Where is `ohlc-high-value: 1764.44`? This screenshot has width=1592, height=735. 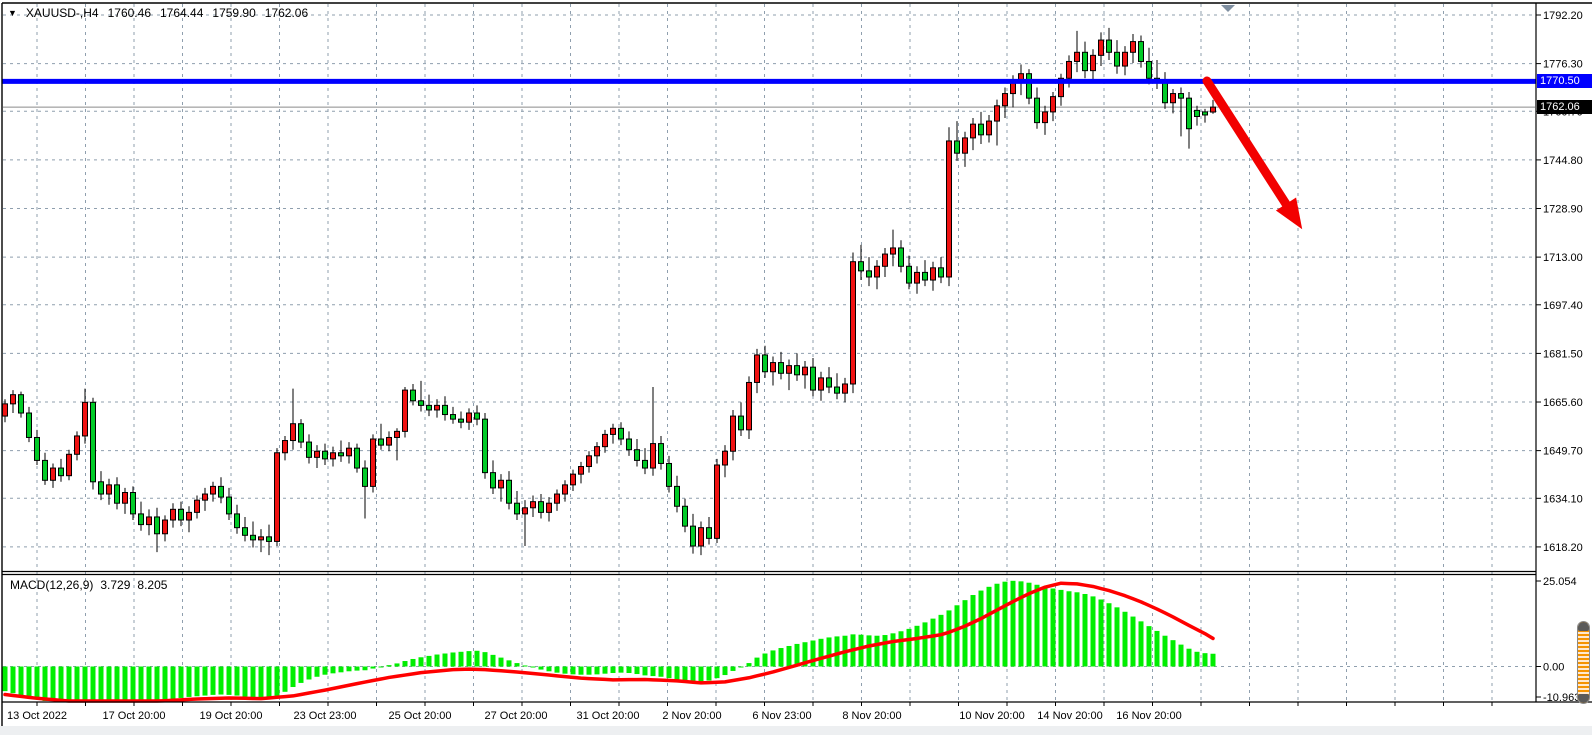
ohlc-high-value: 1764.44 is located at coordinates (182, 13).